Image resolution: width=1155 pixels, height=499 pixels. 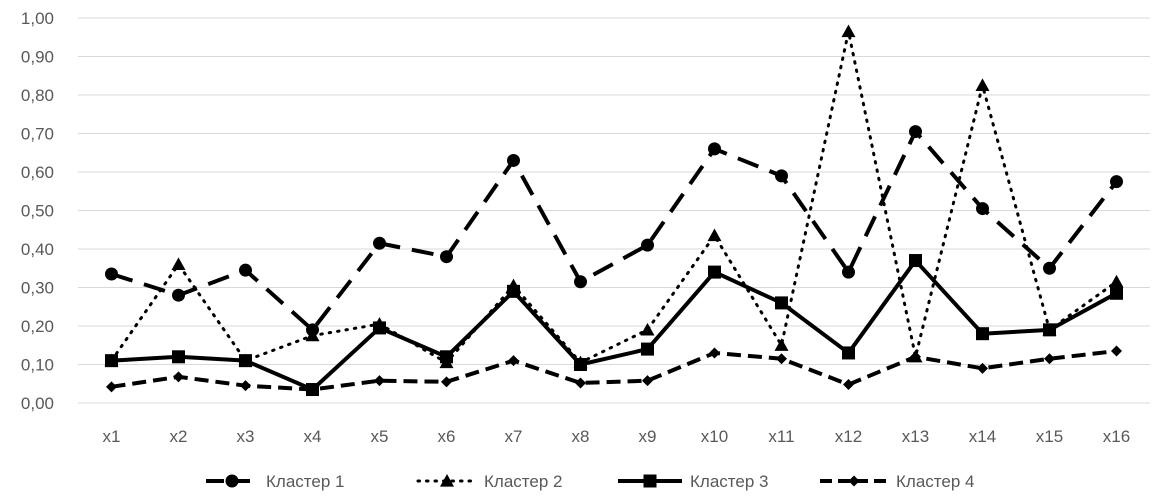 What do you see at coordinates (781, 436) in the screenshot?
I see `x-tick-label: x11` at bounding box center [781, 436].